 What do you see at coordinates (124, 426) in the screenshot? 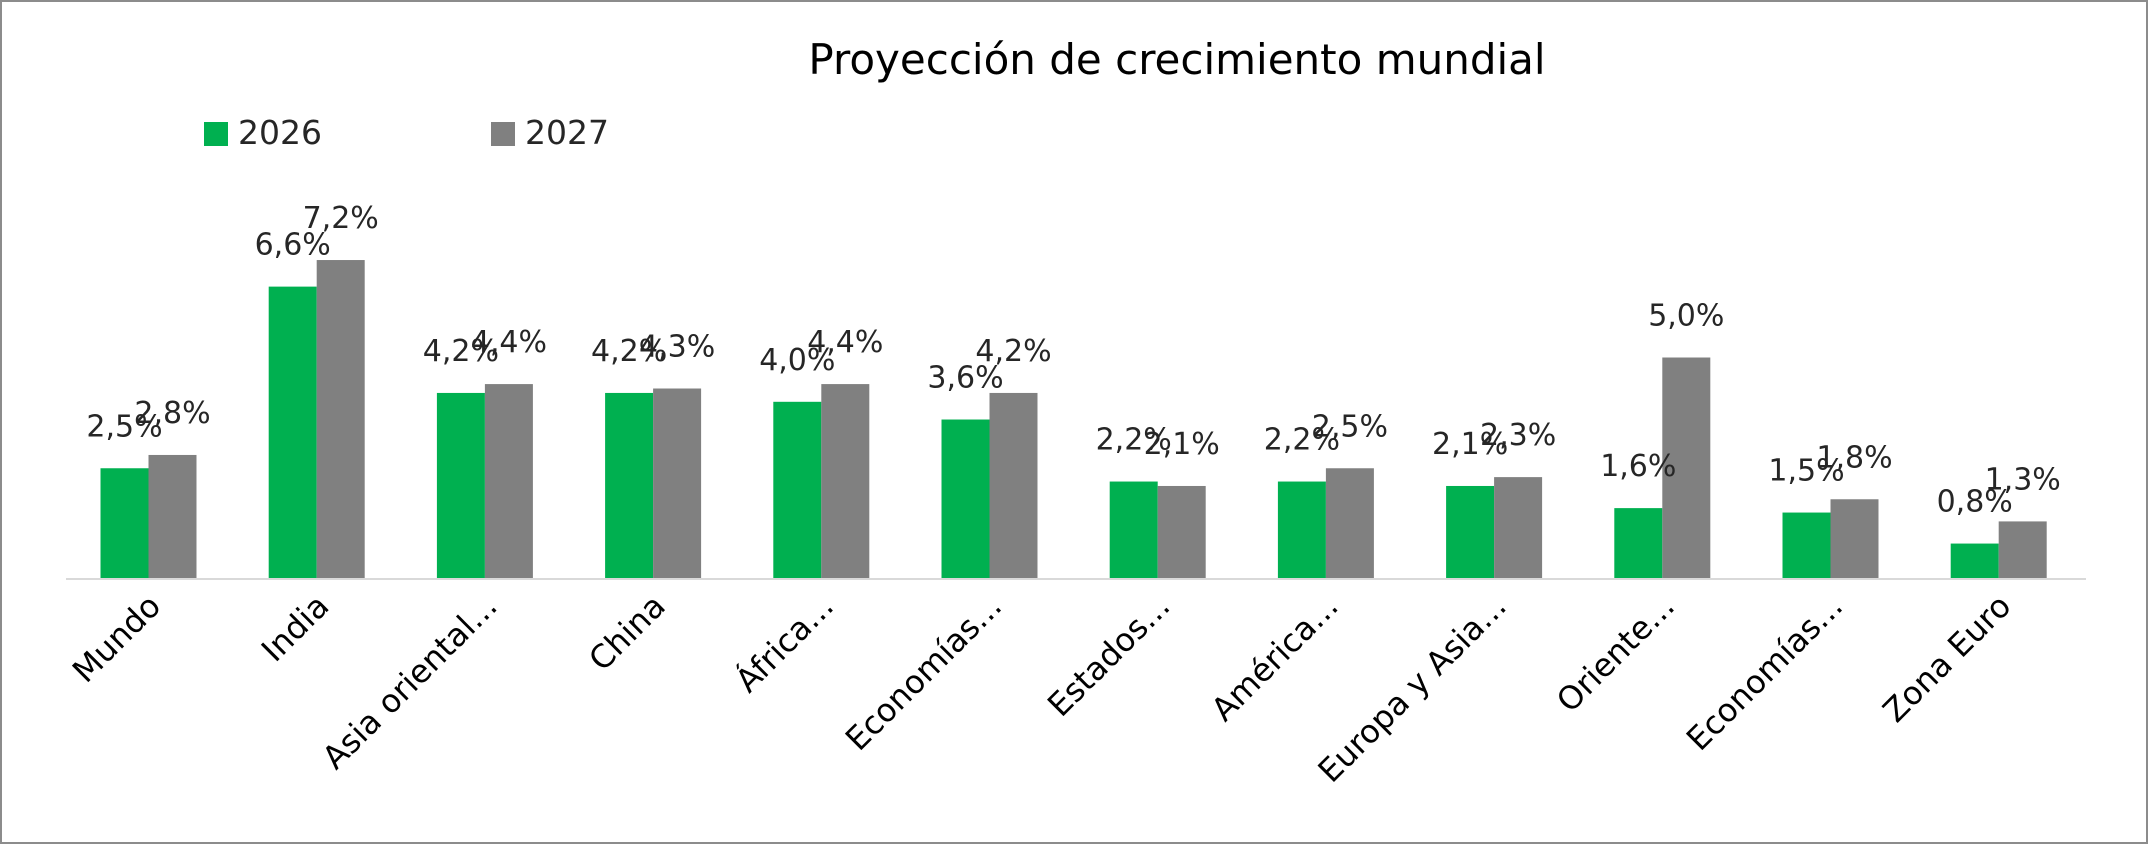
I see `data-label-2026-0: 2,5%` at bounding box center [124, 426].